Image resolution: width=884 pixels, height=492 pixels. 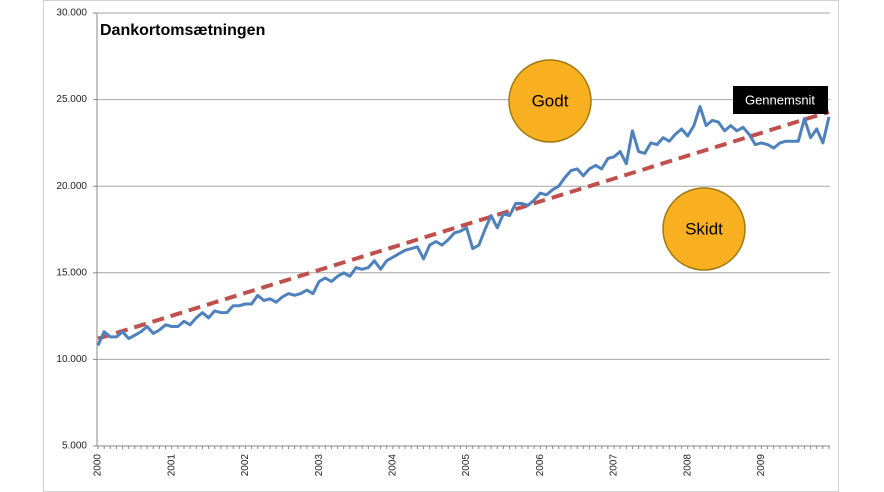 What do you see at coordinates (74, 446) in the screenshot?
I see `y-tick-label: 5.000` at bounding box center [74, 446].